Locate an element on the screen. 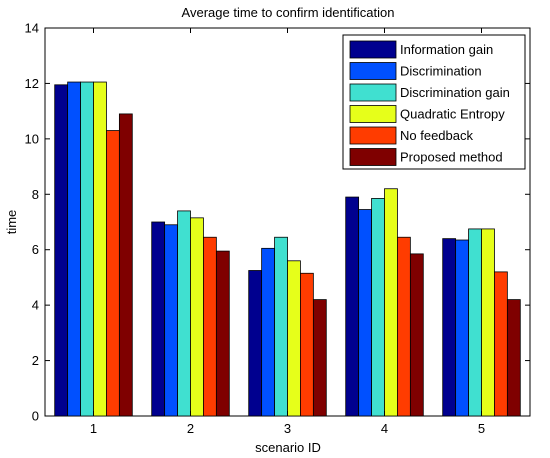  y-tick-label: 14 is located at coordinates (32, 28).